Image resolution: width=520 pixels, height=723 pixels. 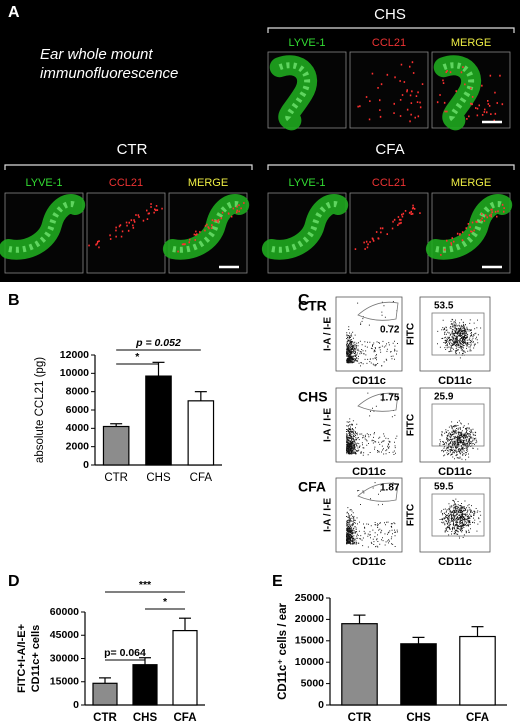 I want to click on gate-value: 59.5, so click(x=444, y=487).